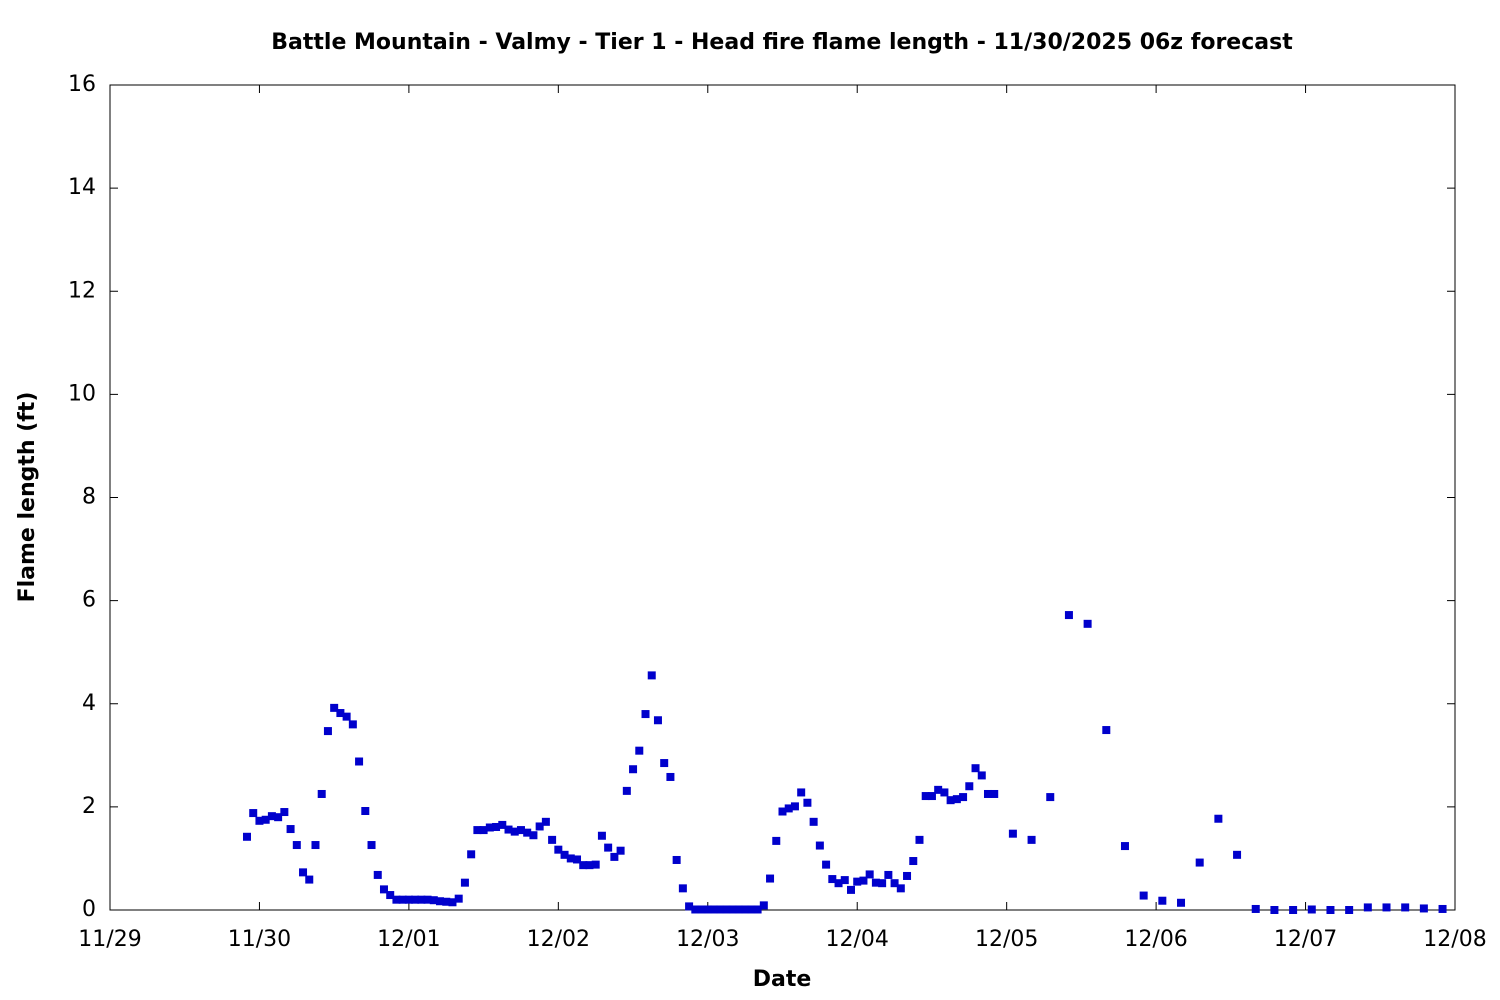 This screenshot has height=1000, width=1500. Describe the element at coordinates (782, 979) in the screenshot. I see `x-axis-label: Date` at that location.